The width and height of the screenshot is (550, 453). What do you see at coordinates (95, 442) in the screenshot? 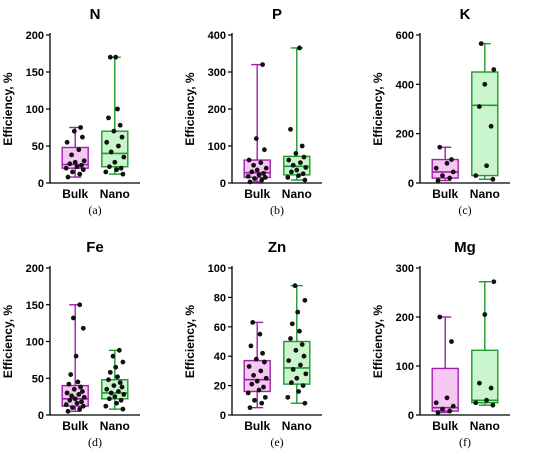
I see `panel-caption: (d)` at bounding box center [95, 442].